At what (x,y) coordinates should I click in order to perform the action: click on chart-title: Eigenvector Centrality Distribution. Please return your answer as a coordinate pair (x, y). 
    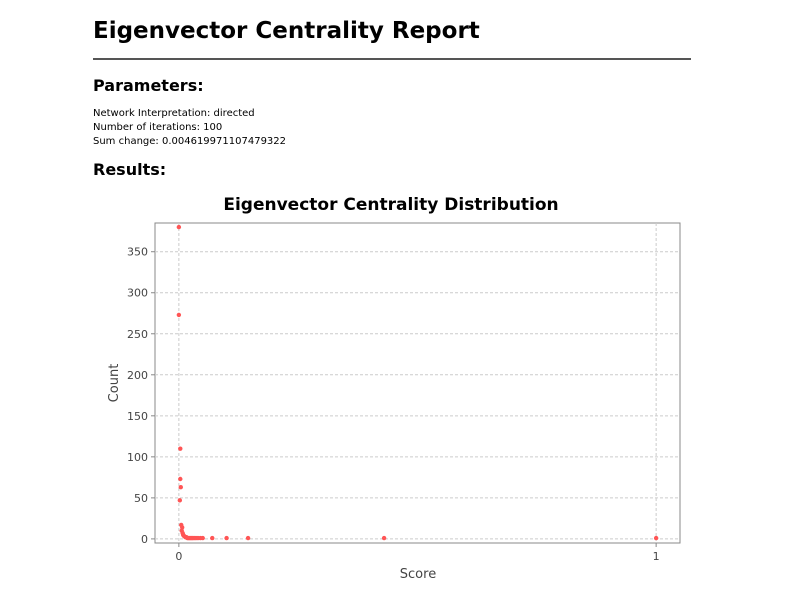
    Looking at the image, I should click on (390, 205).